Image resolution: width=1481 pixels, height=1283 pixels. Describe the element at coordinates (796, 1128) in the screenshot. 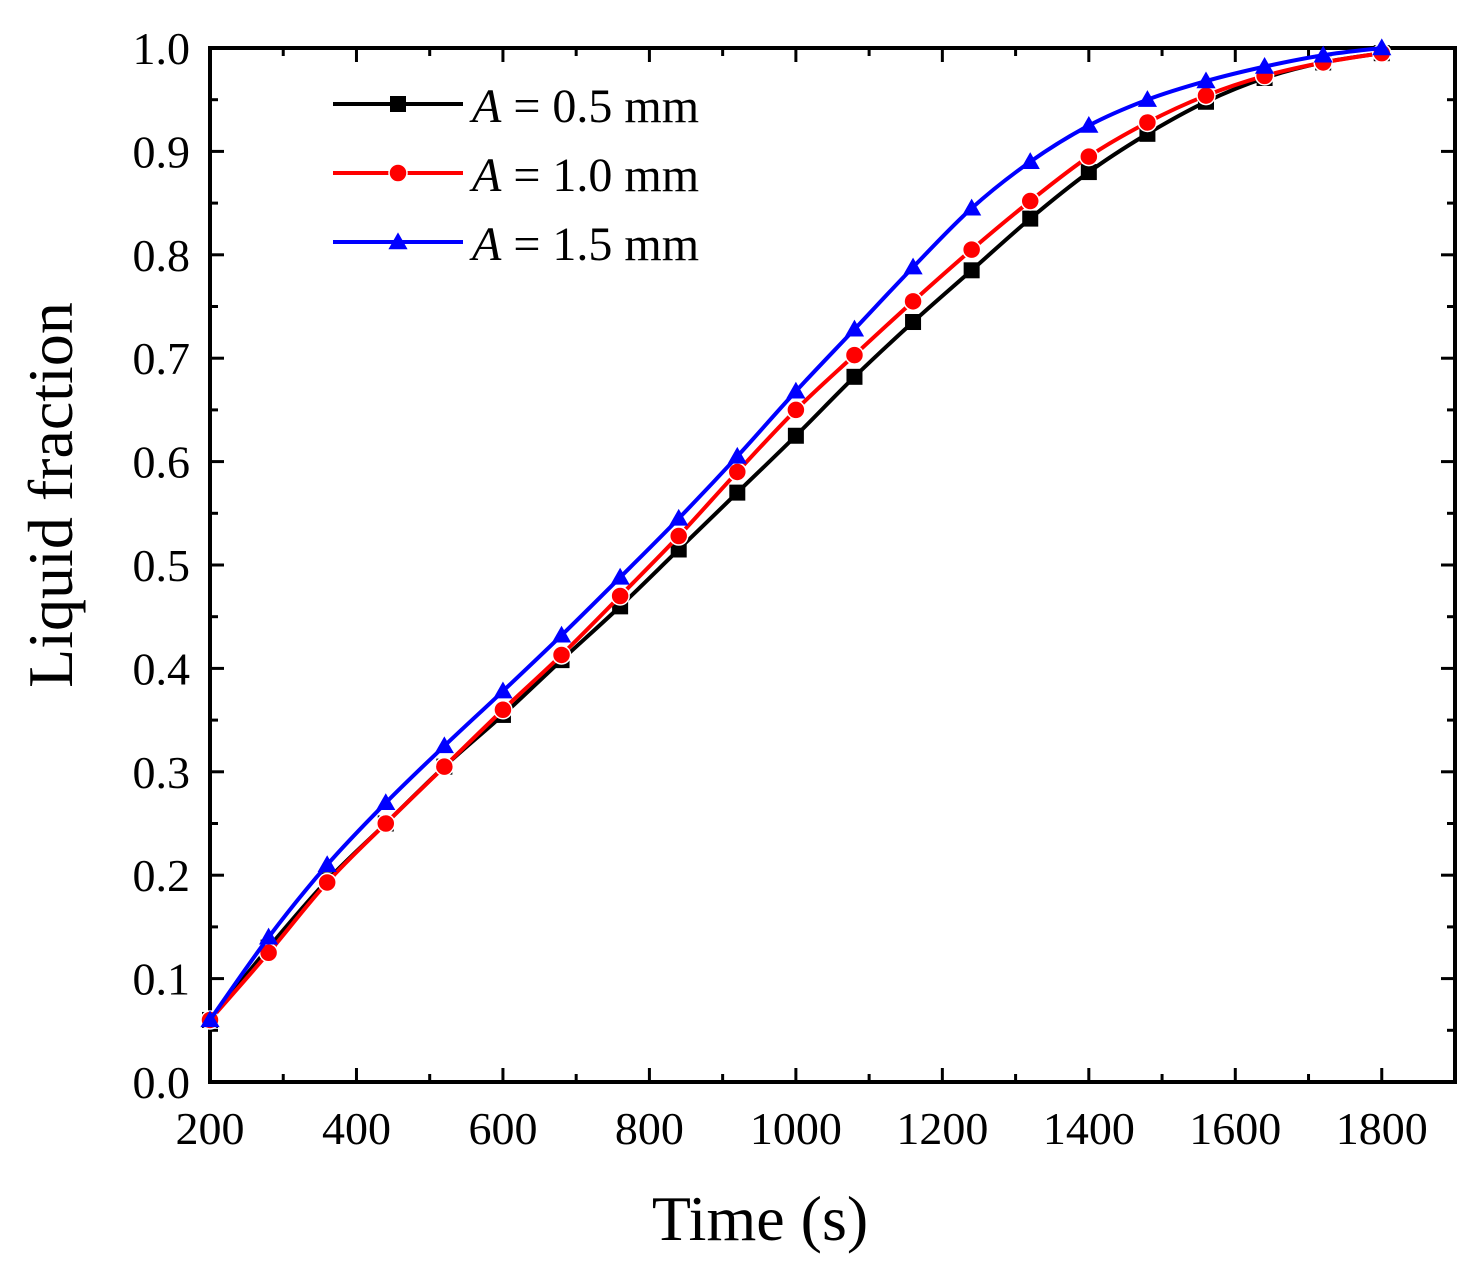

I see `x-tick-label: 1000` at that location.